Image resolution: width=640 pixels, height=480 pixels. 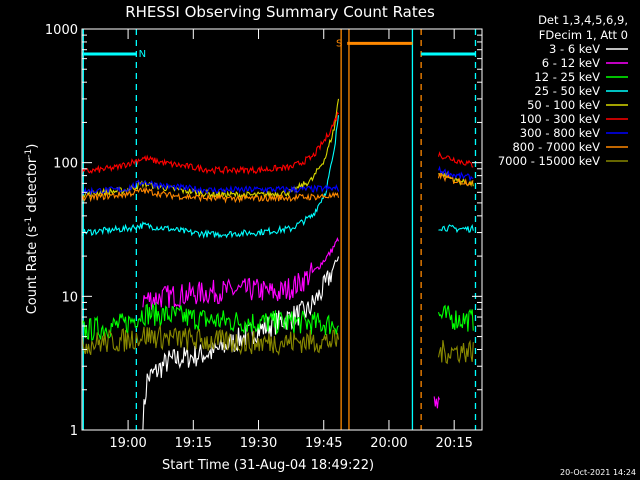 I want to click on y-axis-label-mid: detector, so click(x=32, y=187).